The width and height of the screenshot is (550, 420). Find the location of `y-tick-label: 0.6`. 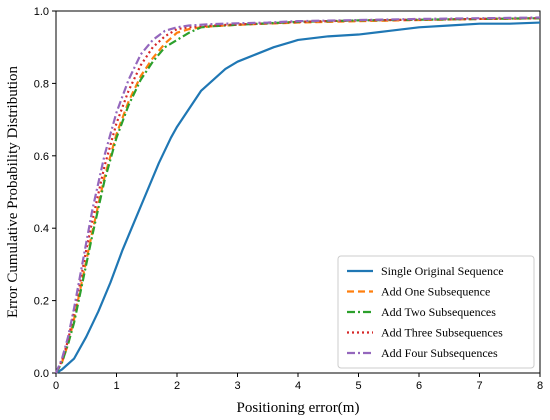

y-tick-label: 0.6 is located at coordinates (41, 157).